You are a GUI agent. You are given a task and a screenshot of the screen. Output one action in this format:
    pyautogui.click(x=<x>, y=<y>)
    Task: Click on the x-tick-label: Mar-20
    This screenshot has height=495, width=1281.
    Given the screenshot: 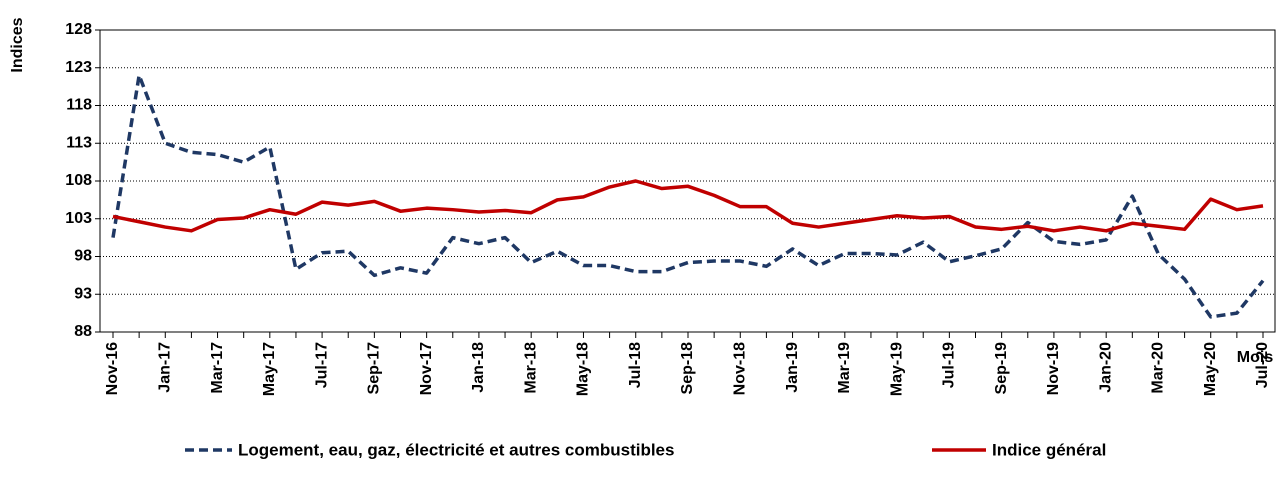 What is the action you would take?
    pyautogui.click(x=1158, y=368)
    